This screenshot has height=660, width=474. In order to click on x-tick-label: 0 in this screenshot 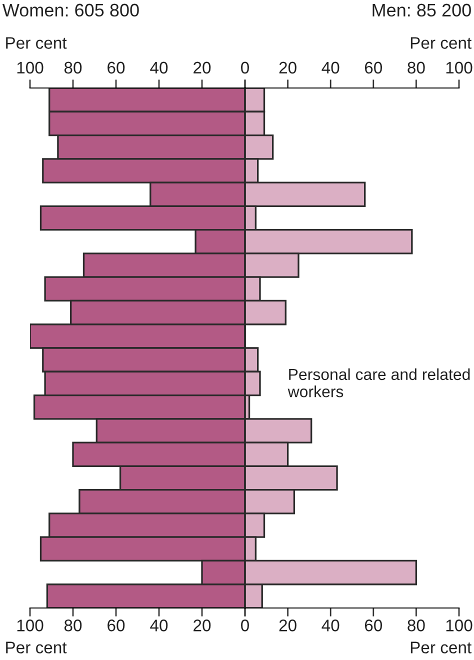, I will do `click(245, 626)`.